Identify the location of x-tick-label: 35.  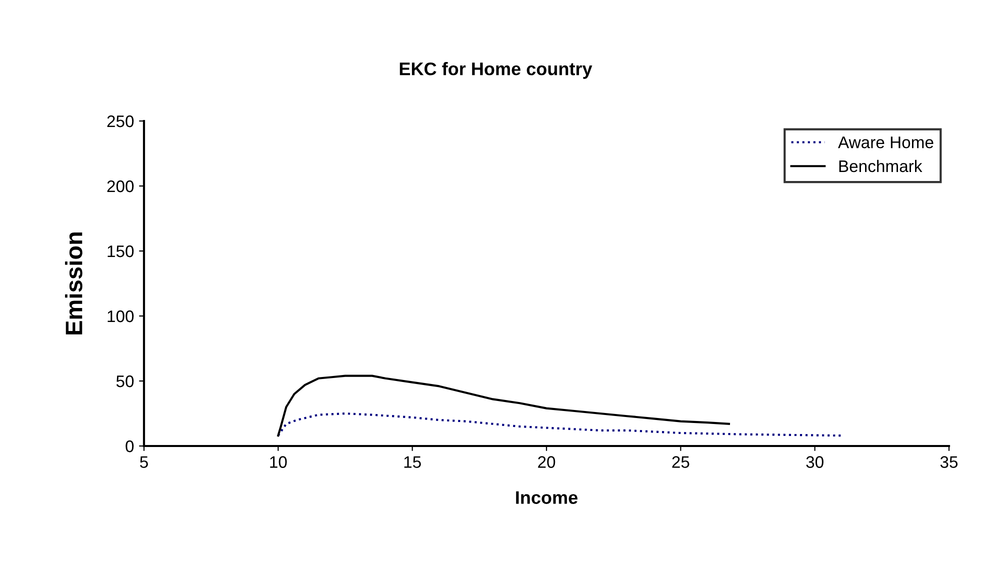
(949, 462).